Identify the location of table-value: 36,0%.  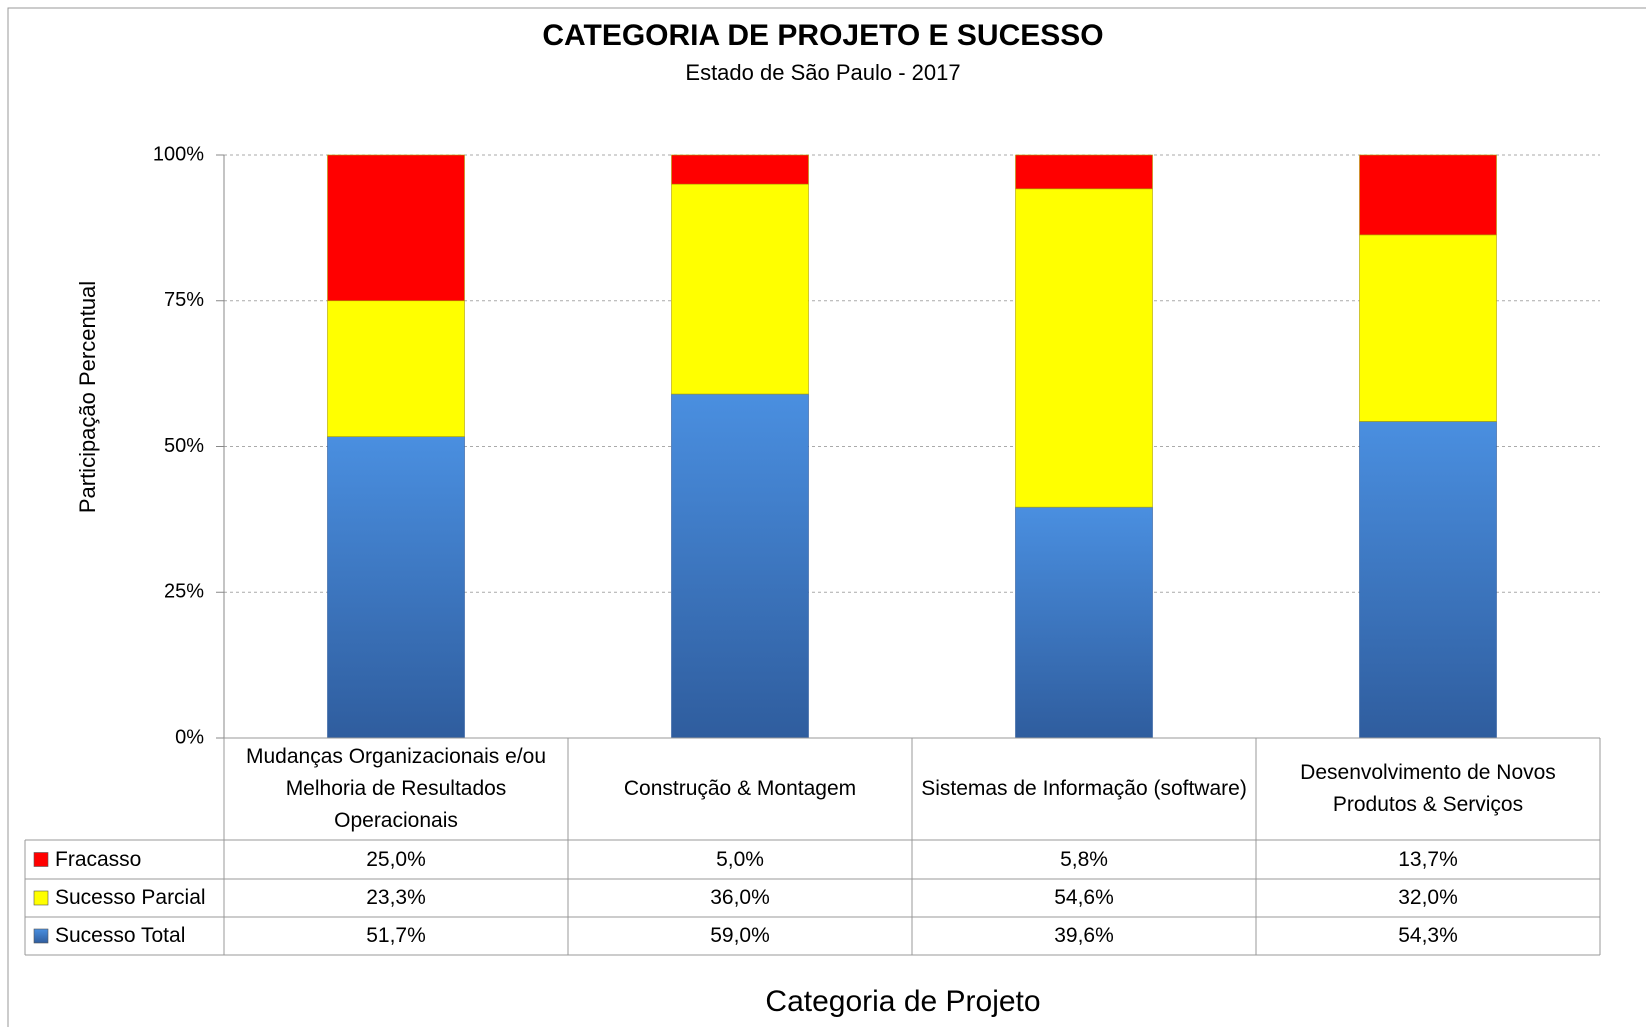
(740, 897).